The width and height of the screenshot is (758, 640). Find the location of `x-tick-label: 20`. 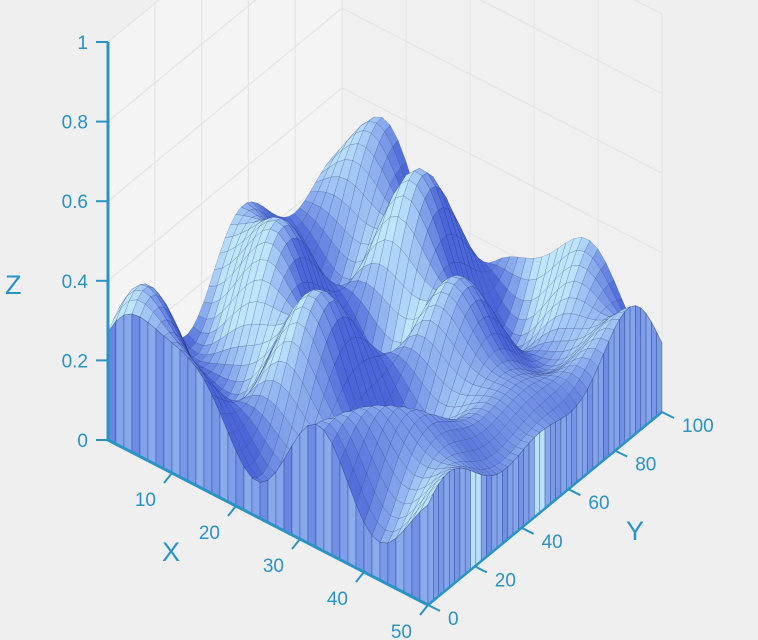

x-tick-label: 20 is located at coordinates (209, 533).